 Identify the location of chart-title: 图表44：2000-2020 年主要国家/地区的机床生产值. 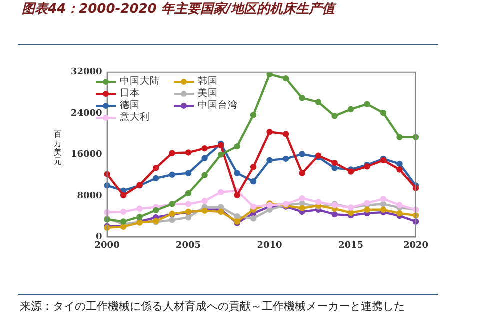
(179, 9).